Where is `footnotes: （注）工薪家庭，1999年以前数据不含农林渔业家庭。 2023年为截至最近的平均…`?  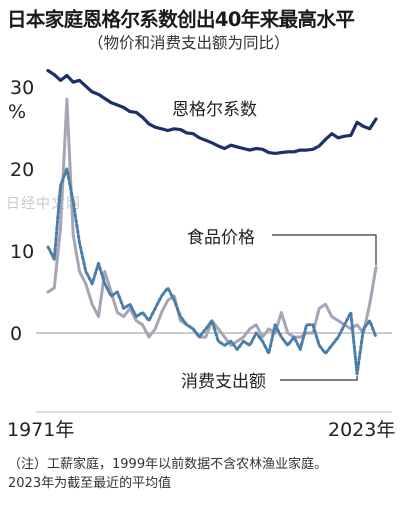
footnotes: （注）工薪家庭，1999年以前数据不含农林渔业家庭。 2023年为截至最近的平均… is located at coordinates (167, 474).